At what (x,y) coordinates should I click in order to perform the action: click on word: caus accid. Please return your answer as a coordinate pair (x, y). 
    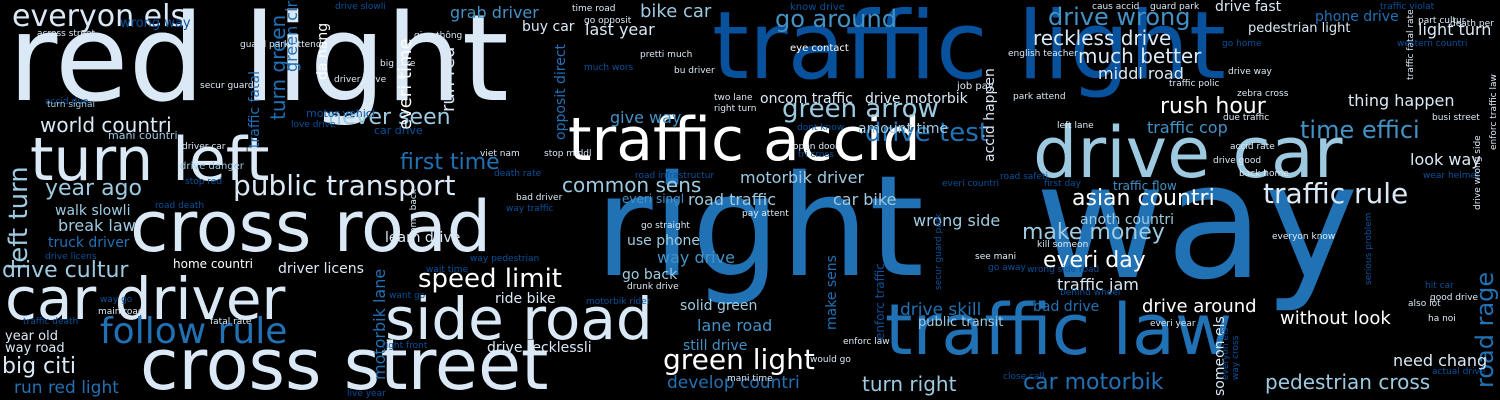
    Looking at the image, I should click on (1116, 7).